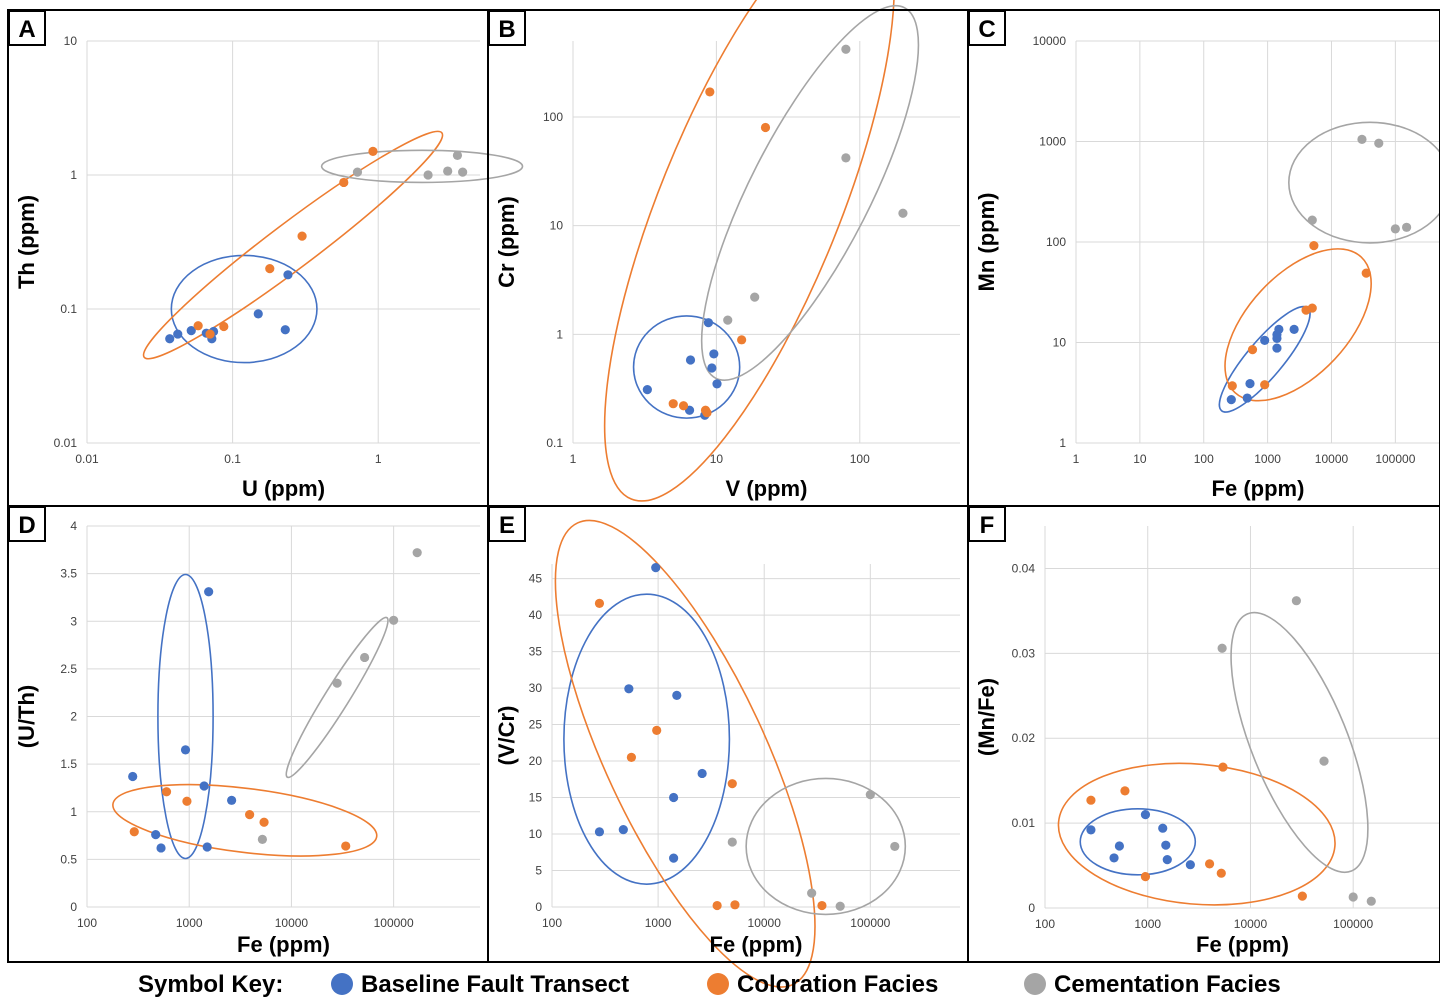 This screenshot has width=1440, height=998. I want to click on y-tick-label: 0, so click(73, 907).